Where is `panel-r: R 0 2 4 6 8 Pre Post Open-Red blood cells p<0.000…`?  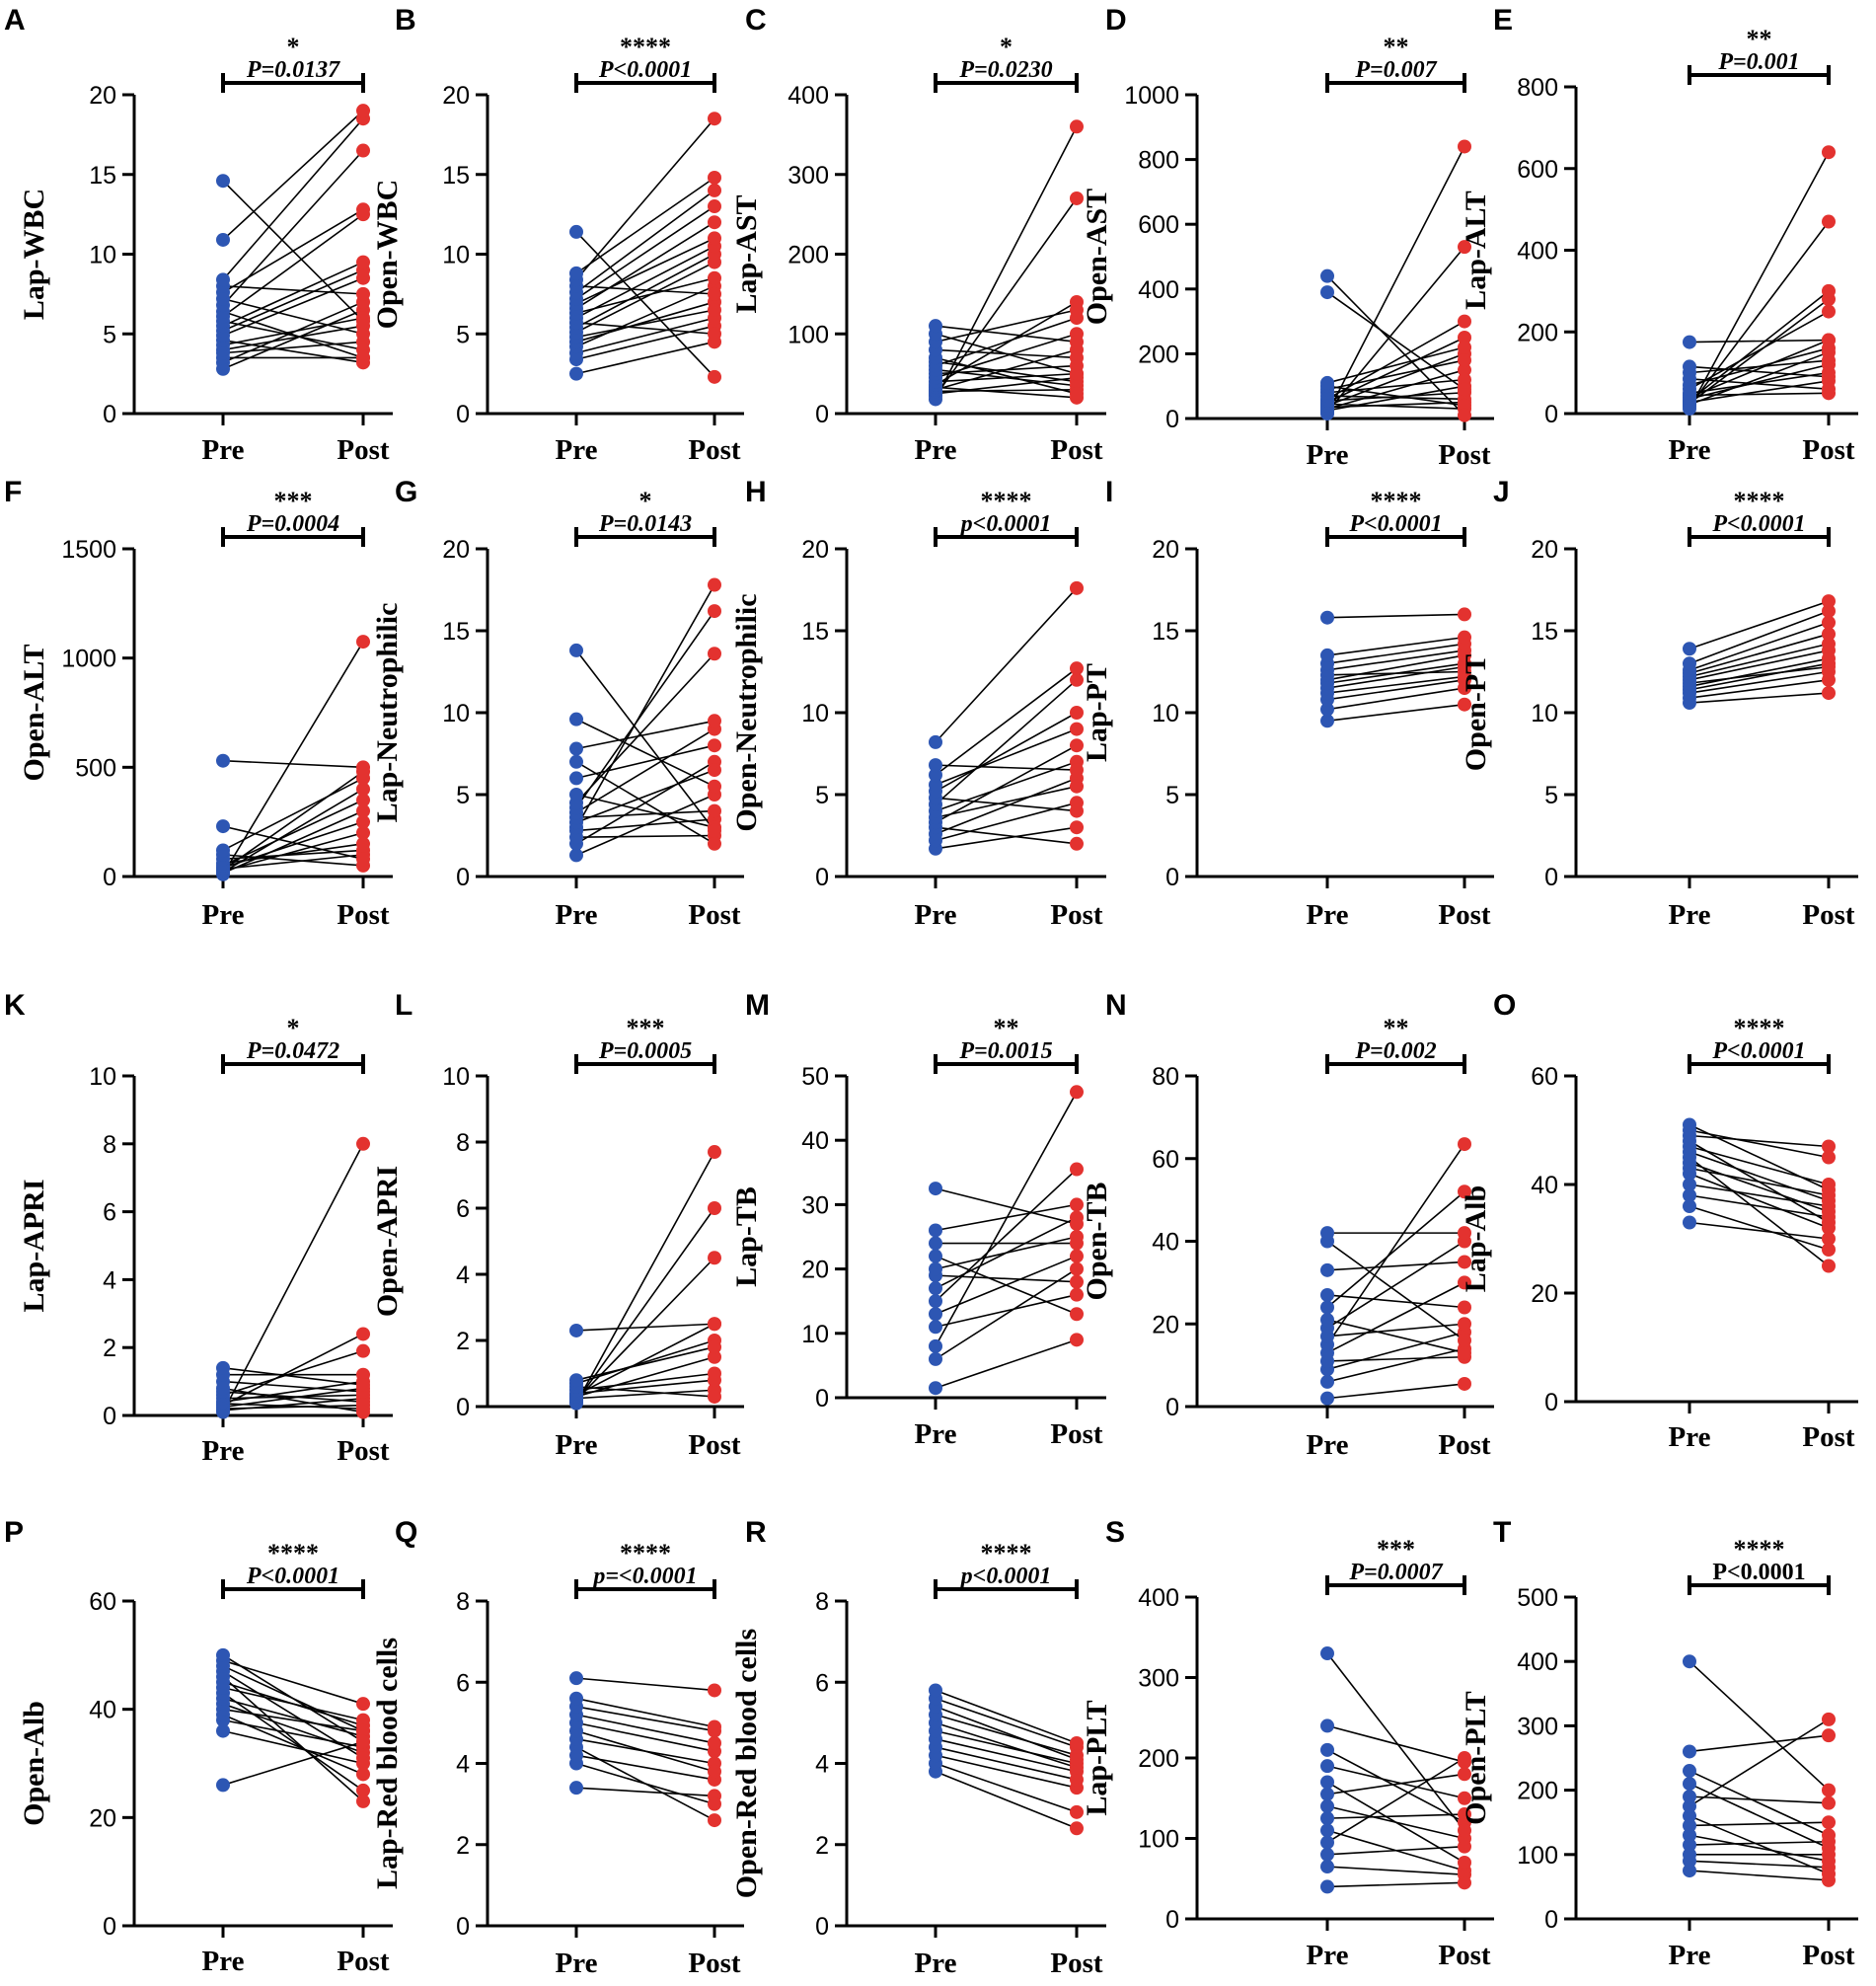 panel-r: R 0 2 4 6 8 Pre Post Open-Red blood cells p<0.000… is located at coordinates (918, 1747).